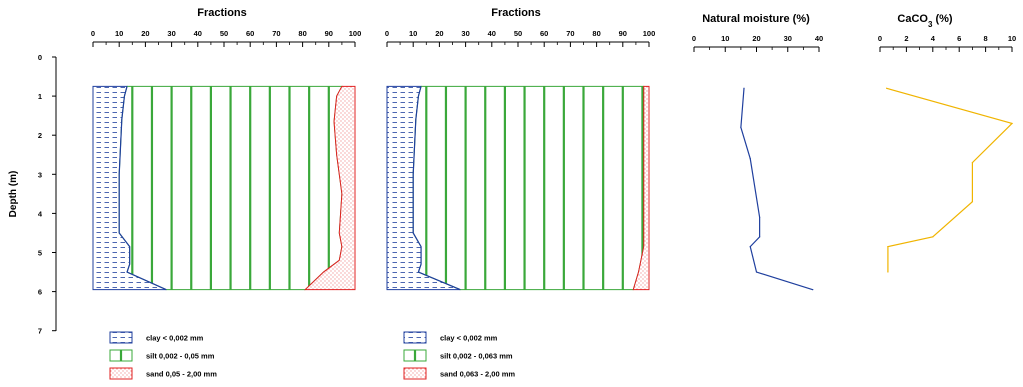 The image size is (1023, 387). What do you see at coordinates (1012, 38) in the screenshot?
I see `caco3-panel-tick-label-10: 10` at bounding box center [1012, 38].